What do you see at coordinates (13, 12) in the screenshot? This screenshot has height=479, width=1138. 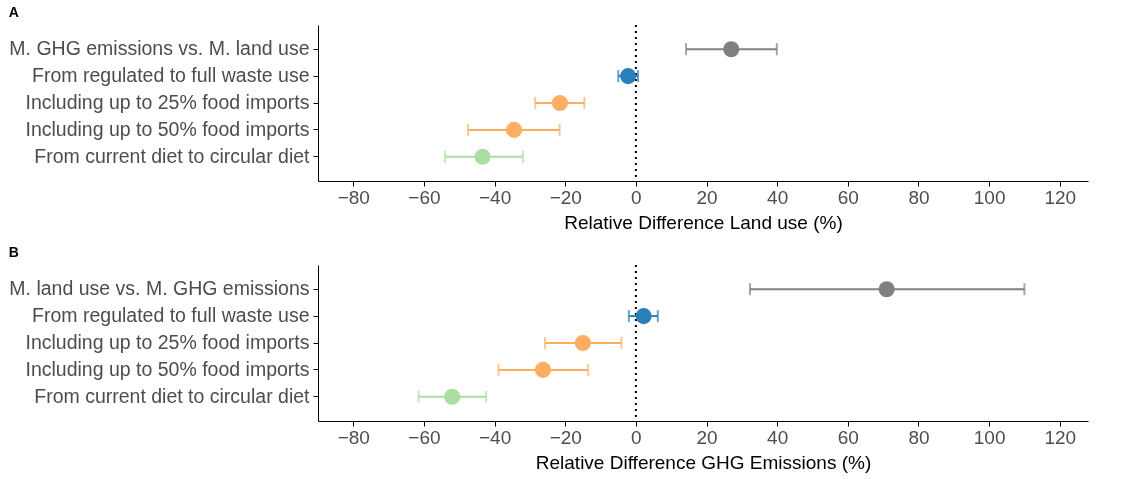 I see `text: A` at bounding box center [13, 12].